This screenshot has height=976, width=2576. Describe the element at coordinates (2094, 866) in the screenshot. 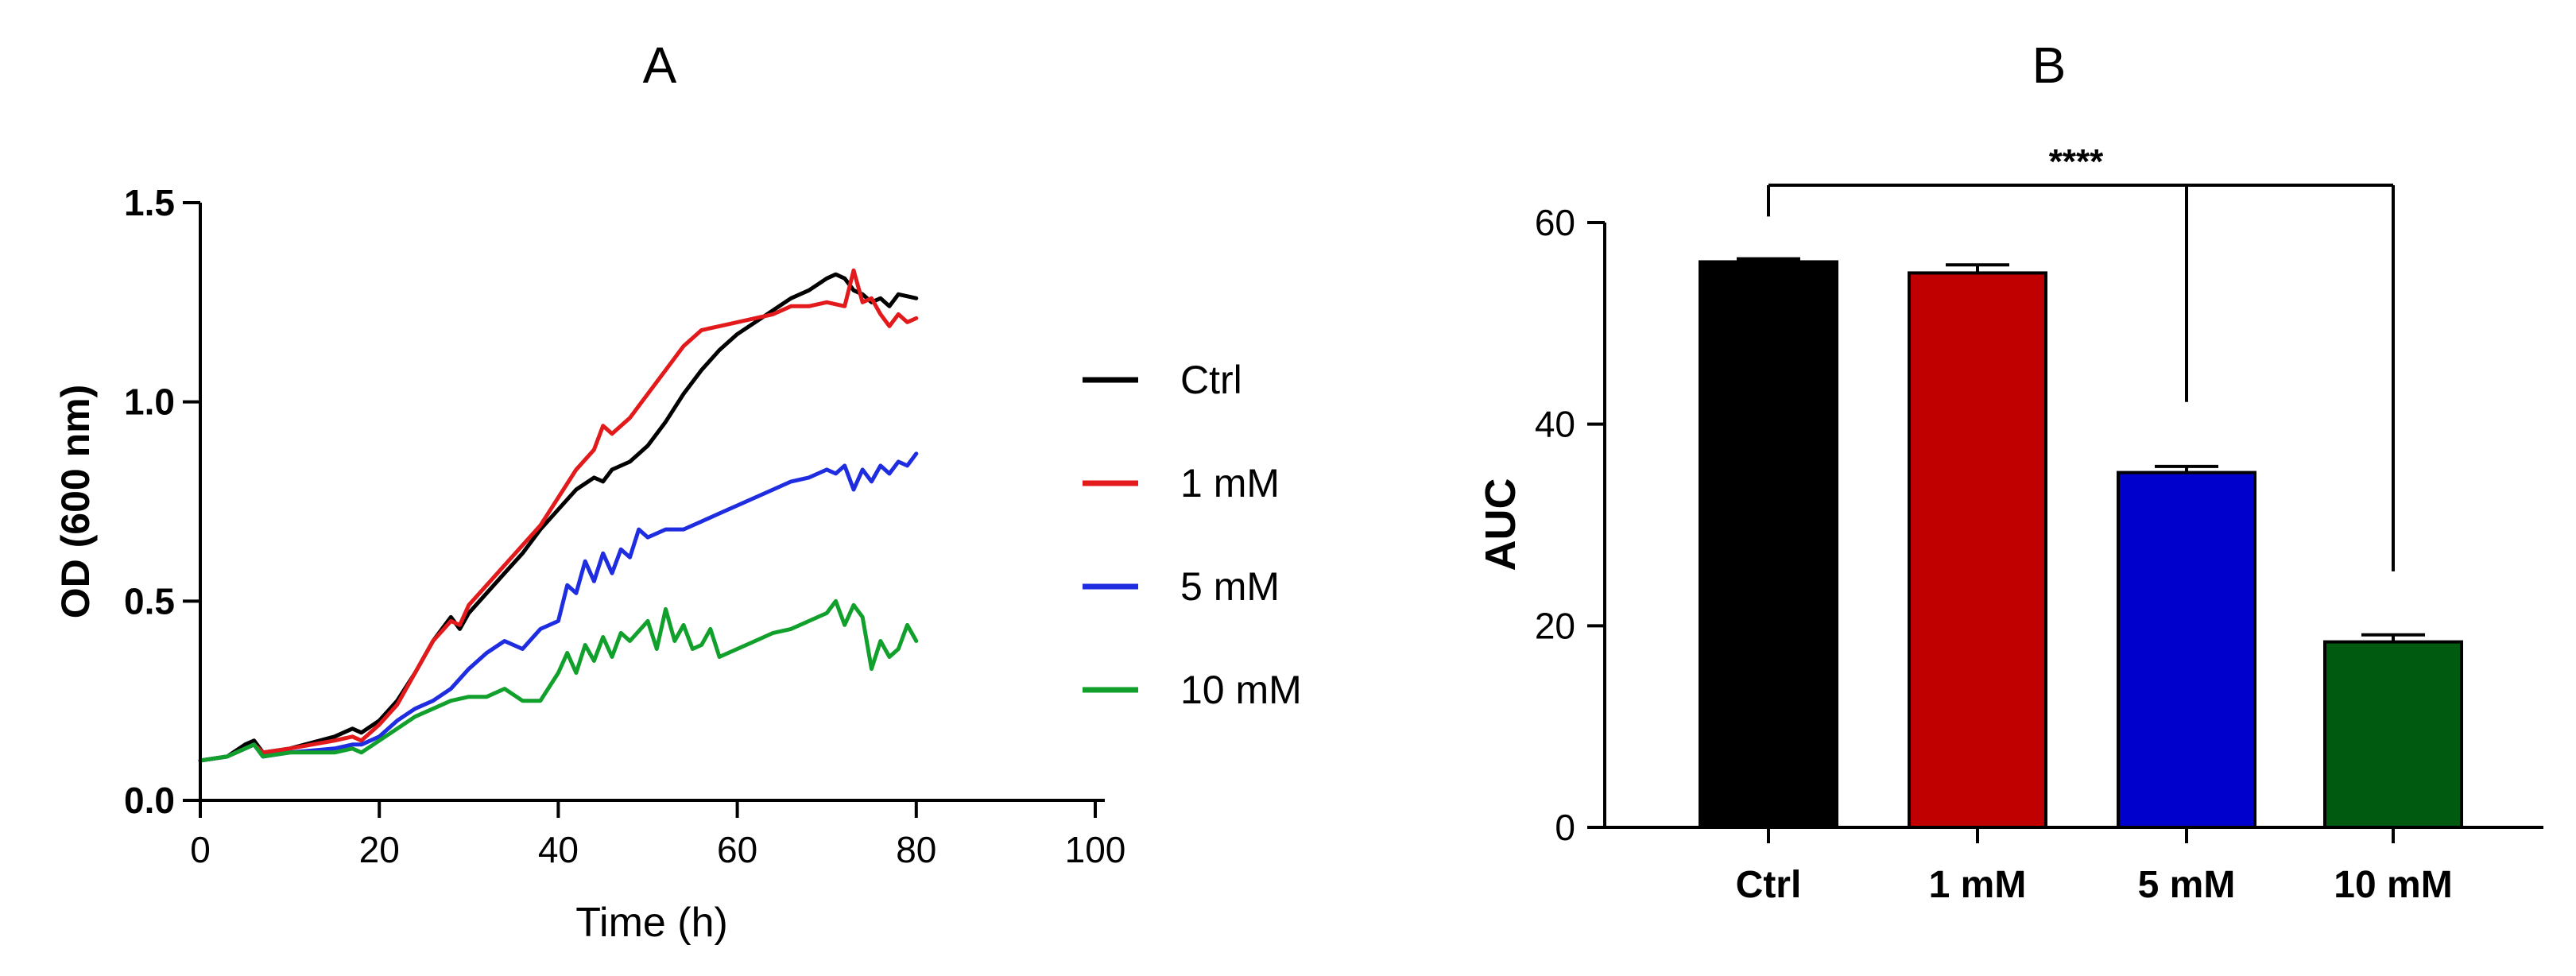

I see `panel-b-x-ticks: Ctrl 1 mM 5 mM 10 mM` at that location.